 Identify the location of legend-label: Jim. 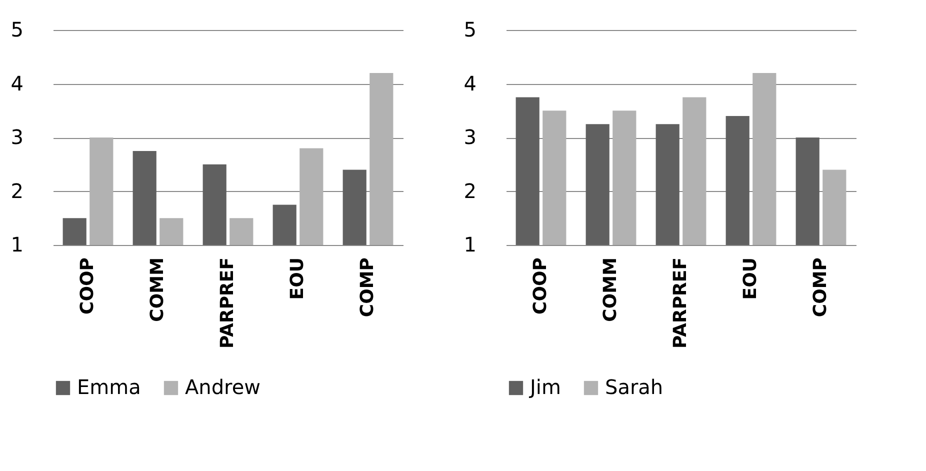
(544, 387).